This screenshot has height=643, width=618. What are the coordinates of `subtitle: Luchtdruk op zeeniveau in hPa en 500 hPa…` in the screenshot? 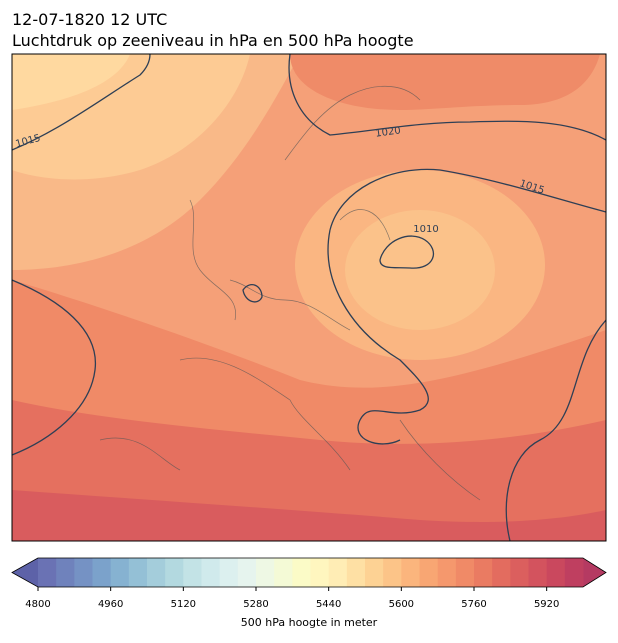 It's located at (213, 40).